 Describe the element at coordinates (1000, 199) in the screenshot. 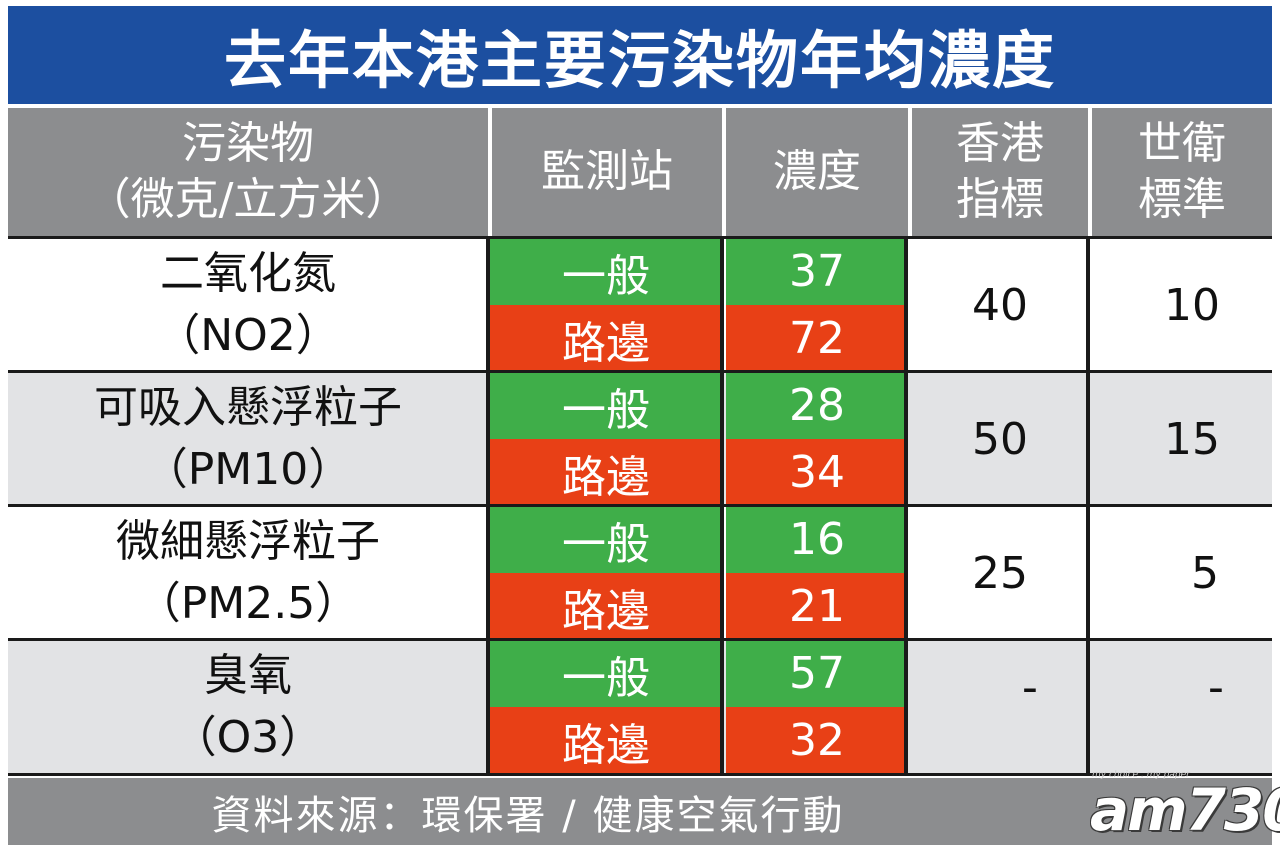

I see `header-hk-line2: 指標` at that location.